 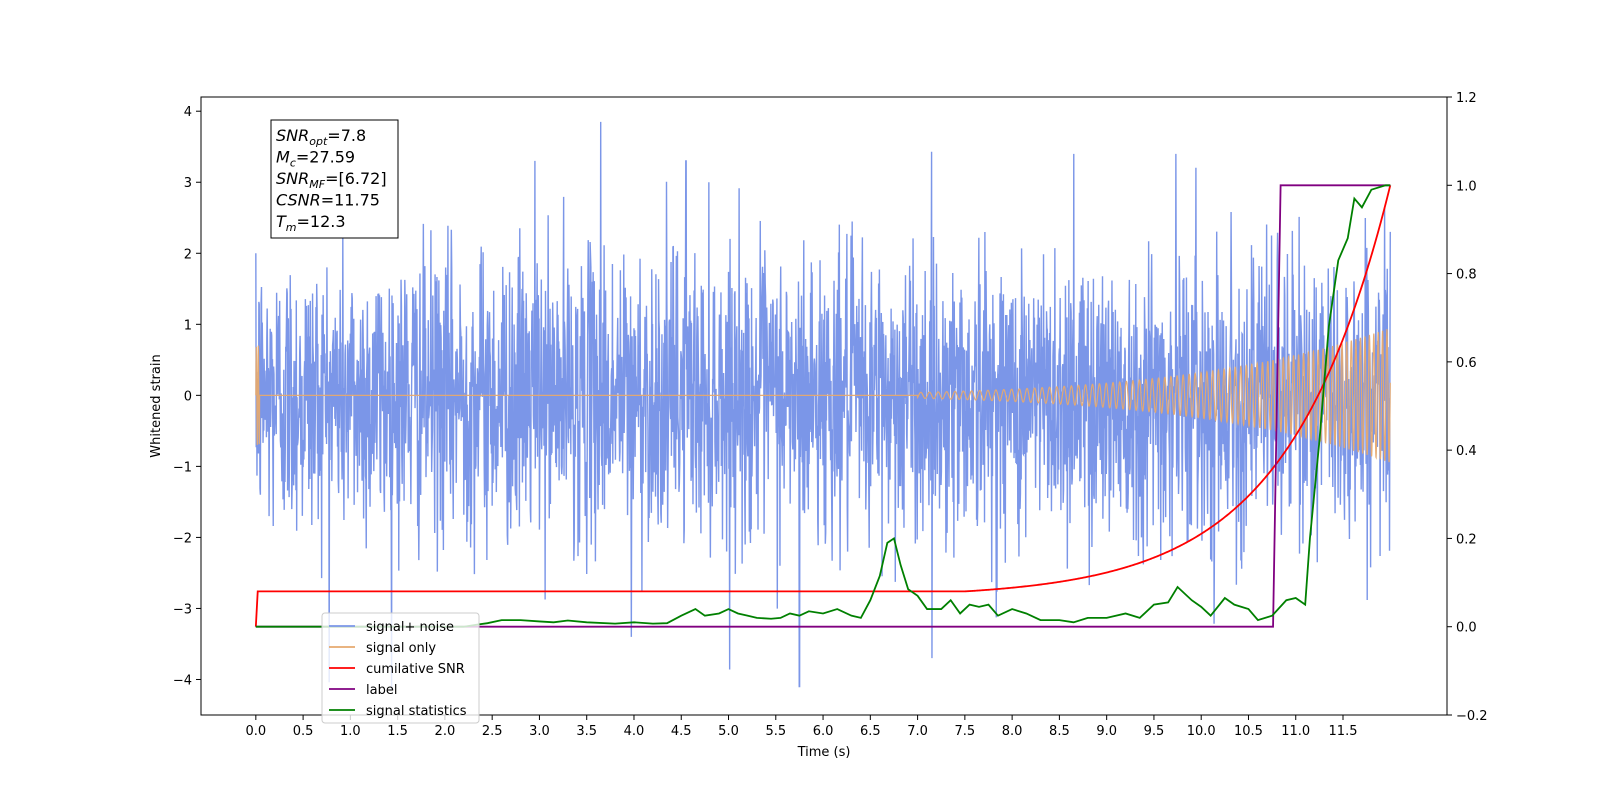 I want to click on x-tick-label: 8.0, so click(x=1012, y=731).